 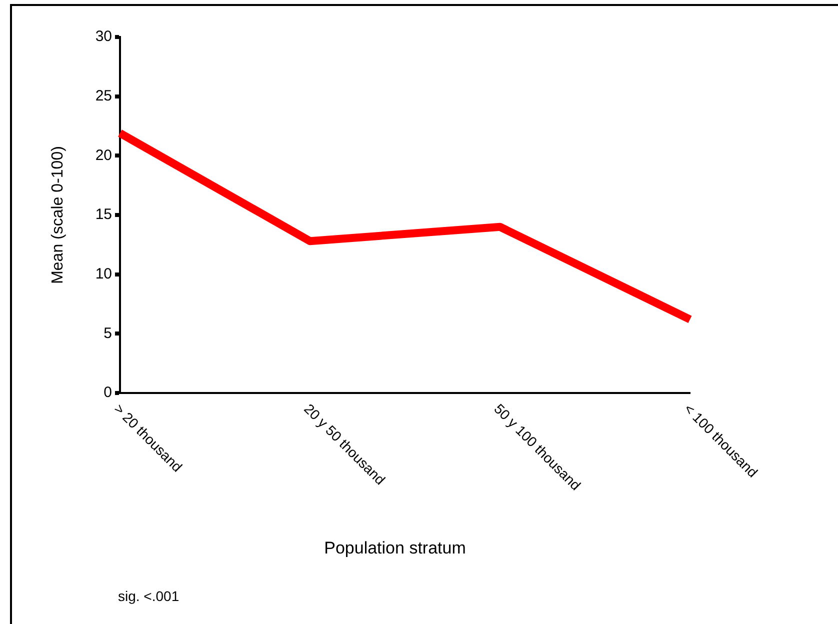 What do you see at coordinates (103, 37) in the screenshot?
I see `y-tick-label: 30` at bounding box center [103, 37].